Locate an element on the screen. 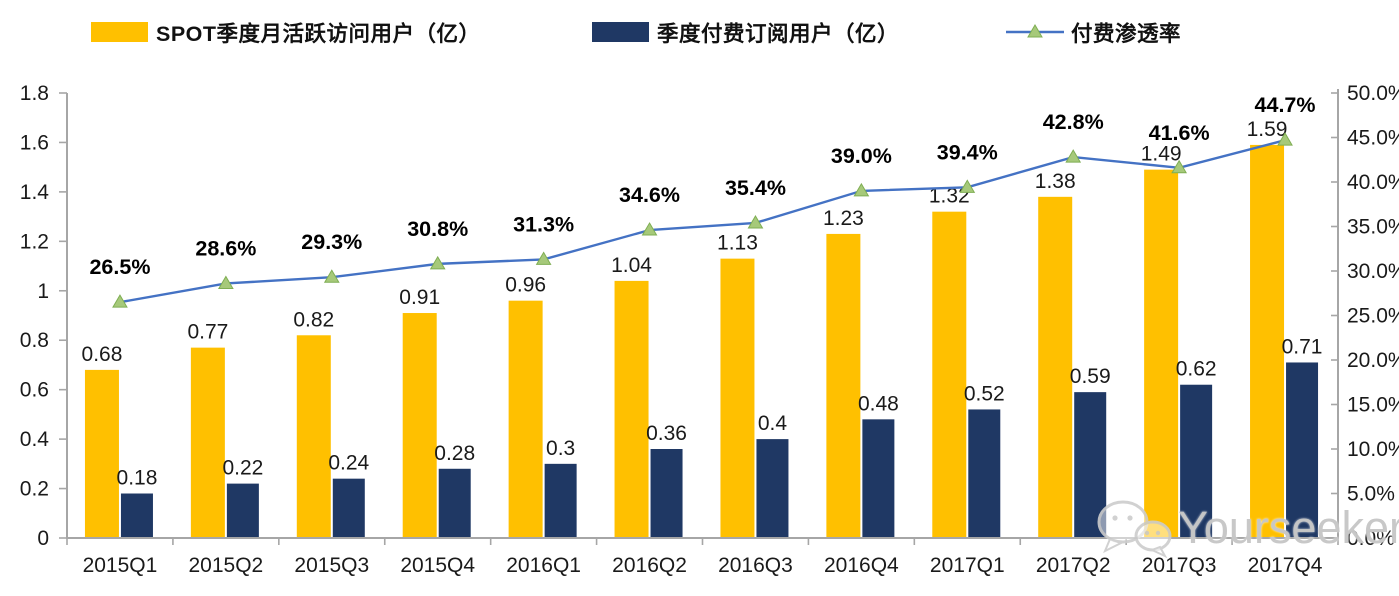 The height and width of the screenshot is (596, 1399). penetration-value-label: 42.8% is located at coordinates (1073, 122).